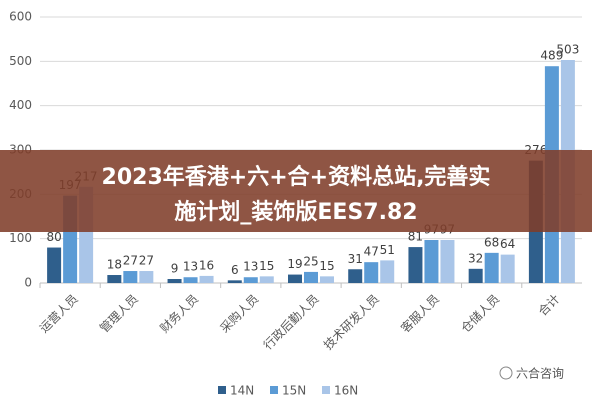 Image resolution: width=592 pixels, height=400 pixels. Describe the element at coordinates (551, 56) in the screenshot. I see `data-label: 489` at that location.